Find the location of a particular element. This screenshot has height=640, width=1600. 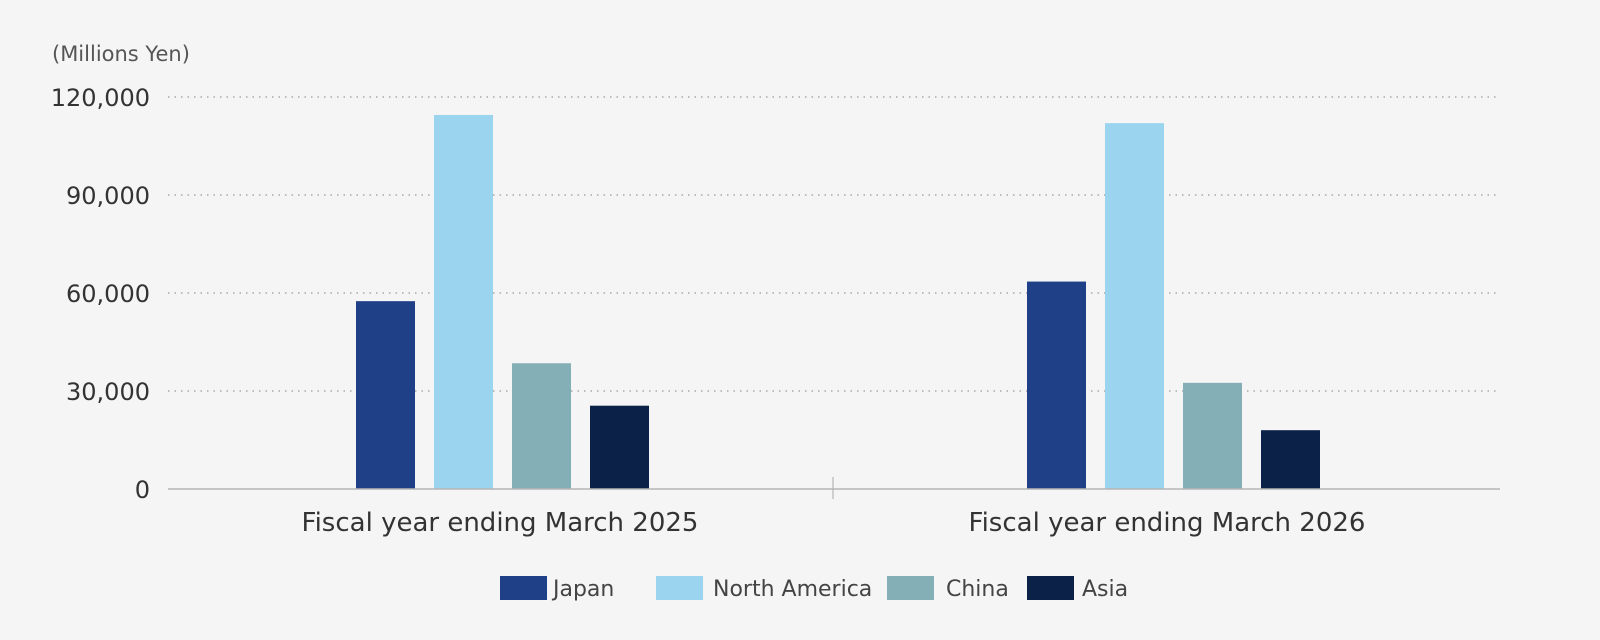

y-tick-label: 120,000 is located at coordinates (100, 98).